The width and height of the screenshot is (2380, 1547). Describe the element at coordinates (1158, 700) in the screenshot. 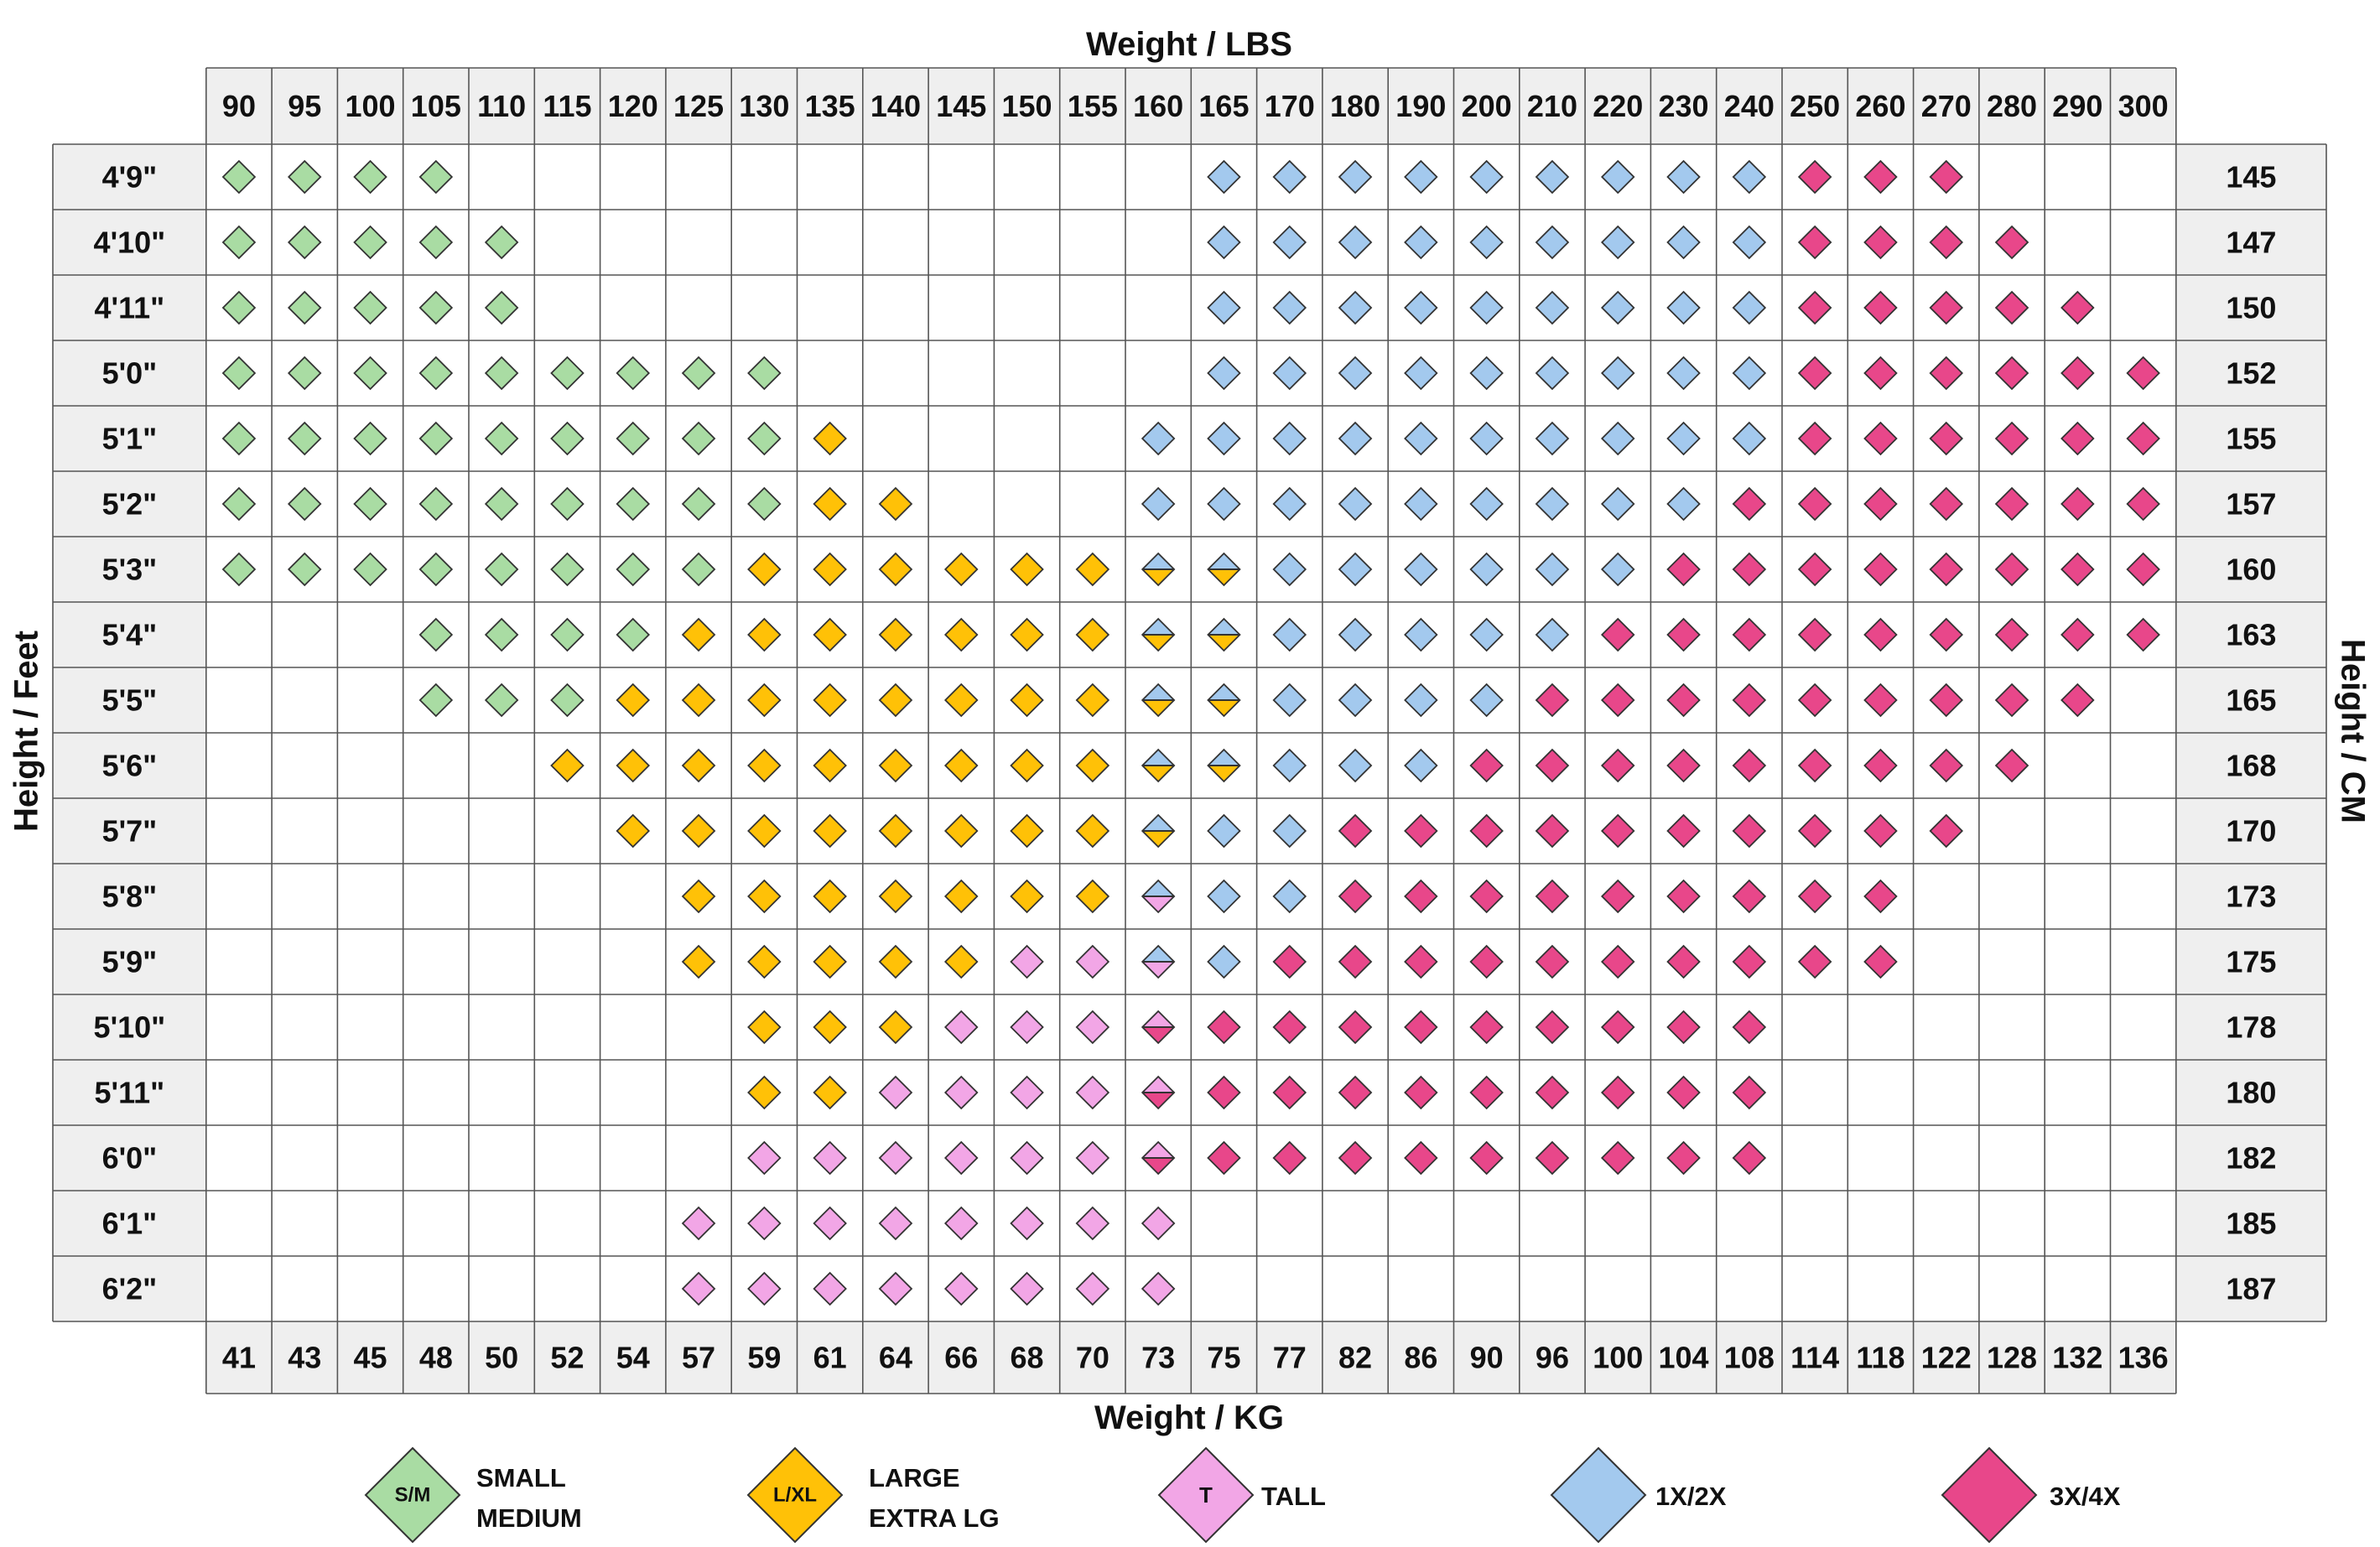

I see `size-lxl-1x2x-marker` at that location.